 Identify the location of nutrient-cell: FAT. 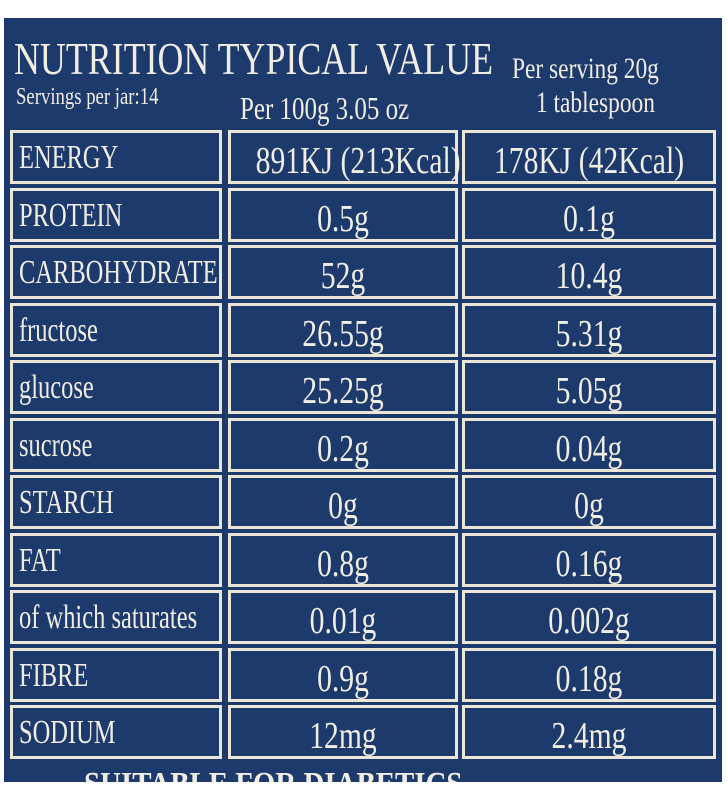
(116, 559).